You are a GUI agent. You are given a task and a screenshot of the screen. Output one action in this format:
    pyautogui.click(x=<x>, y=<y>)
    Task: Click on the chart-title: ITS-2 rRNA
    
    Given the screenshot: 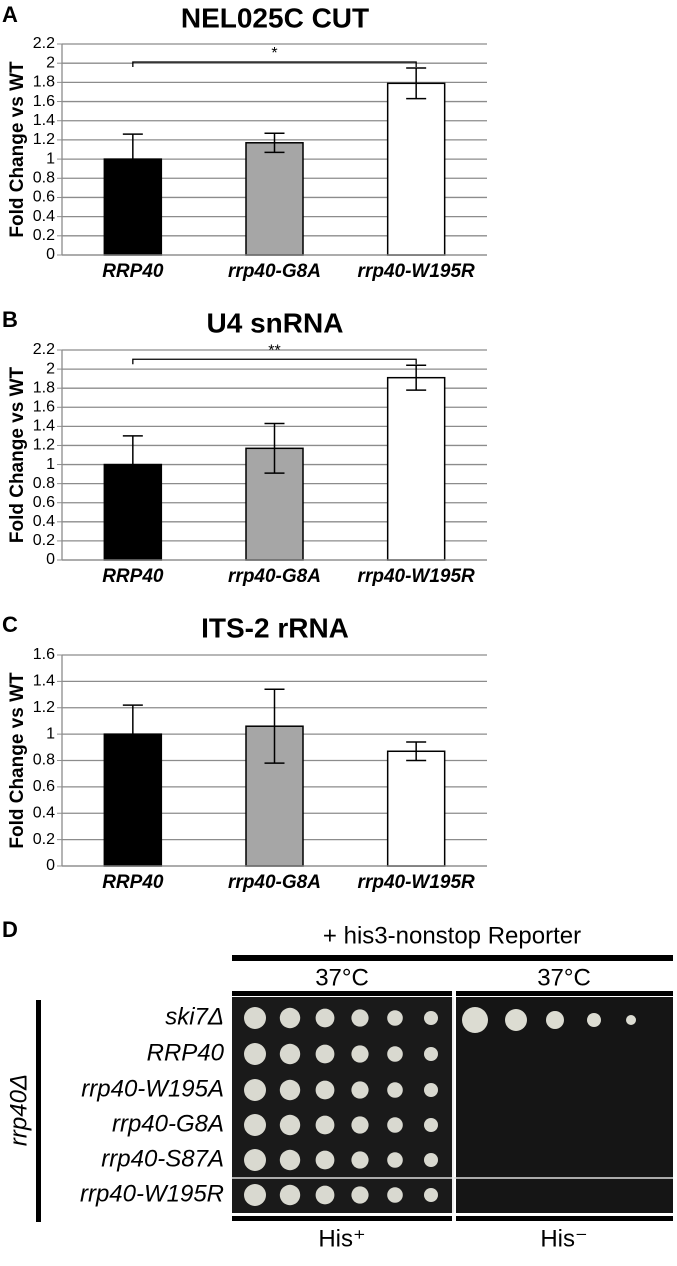 What is the action you would take?
    pyautogui.click(x=275, y=627)
    